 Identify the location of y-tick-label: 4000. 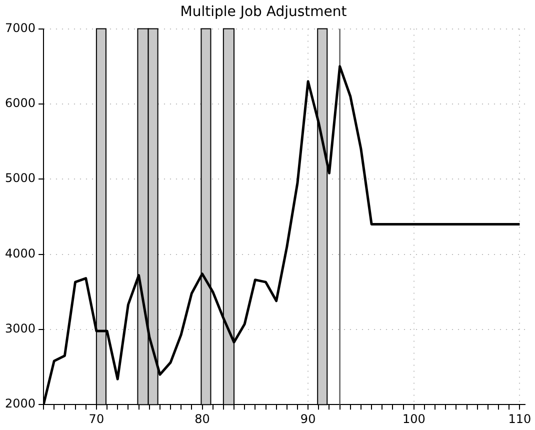
(20, 253).